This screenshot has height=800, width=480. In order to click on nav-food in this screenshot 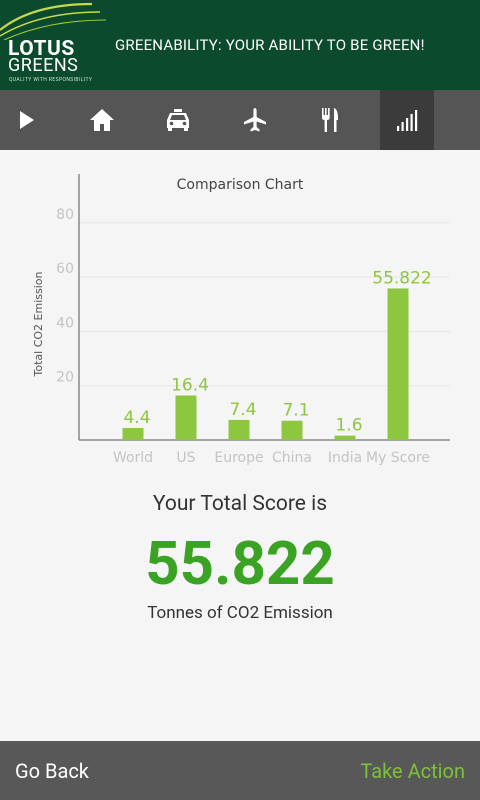, I will do `click(330, 120)`.